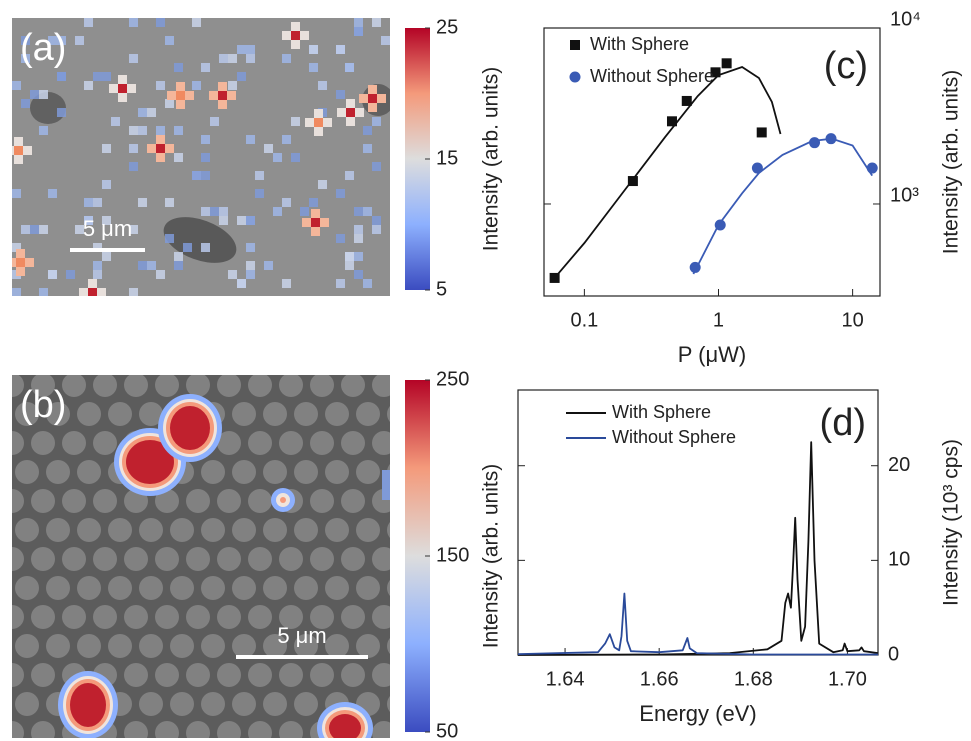  What do you see at coordinates (872, 168) in the screenshot?
I see `marker` at bounding box center [872, 168].